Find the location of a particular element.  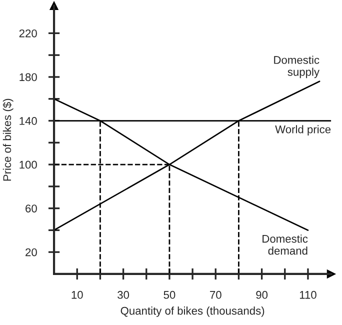

y-tick-label: 100 is located at coordinates (28, 164).